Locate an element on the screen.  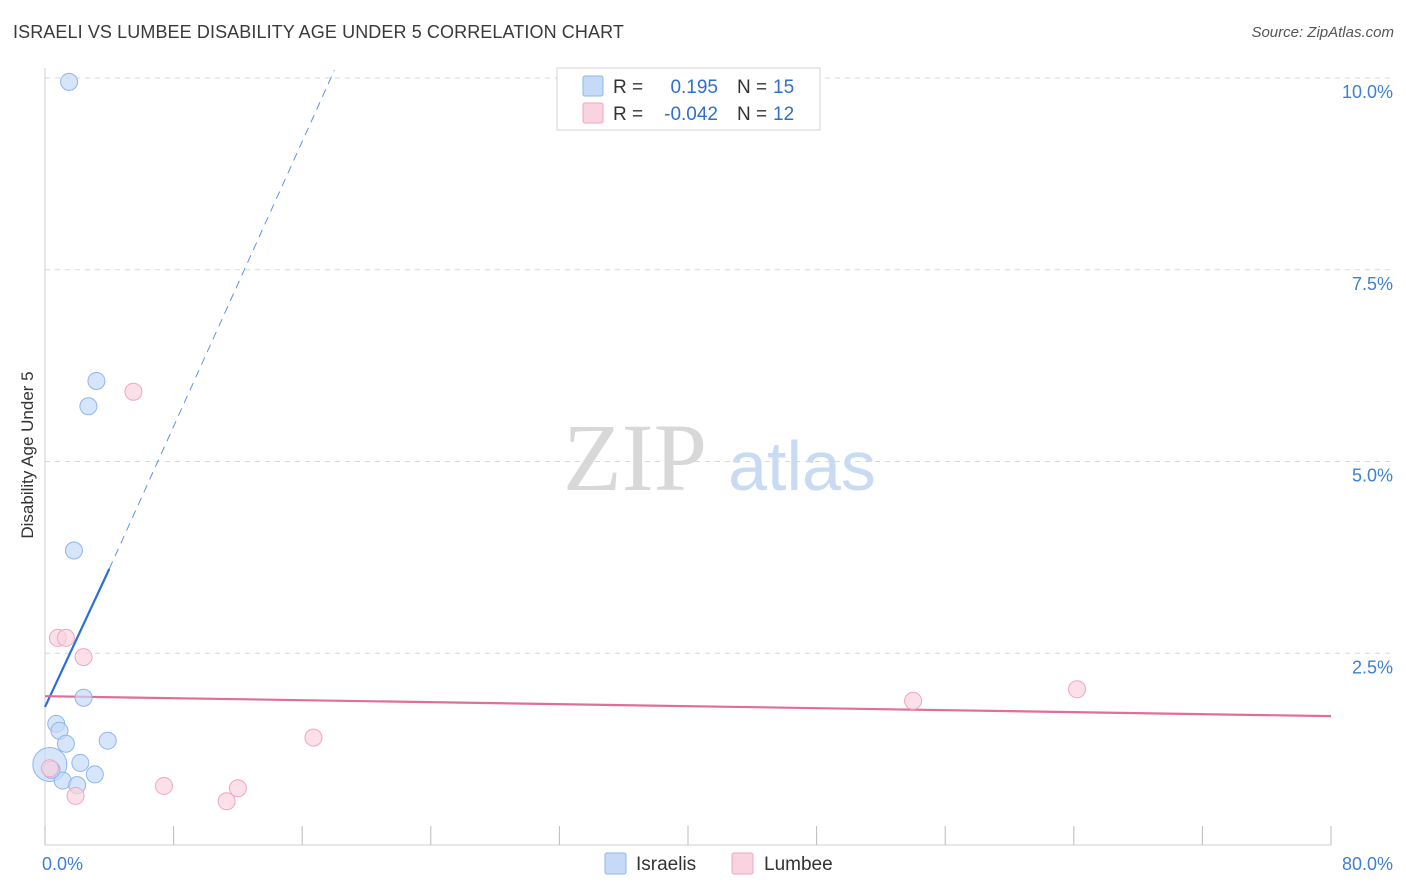
y-tick-label-1: 5.0% is located at coordinates (1372, 476).